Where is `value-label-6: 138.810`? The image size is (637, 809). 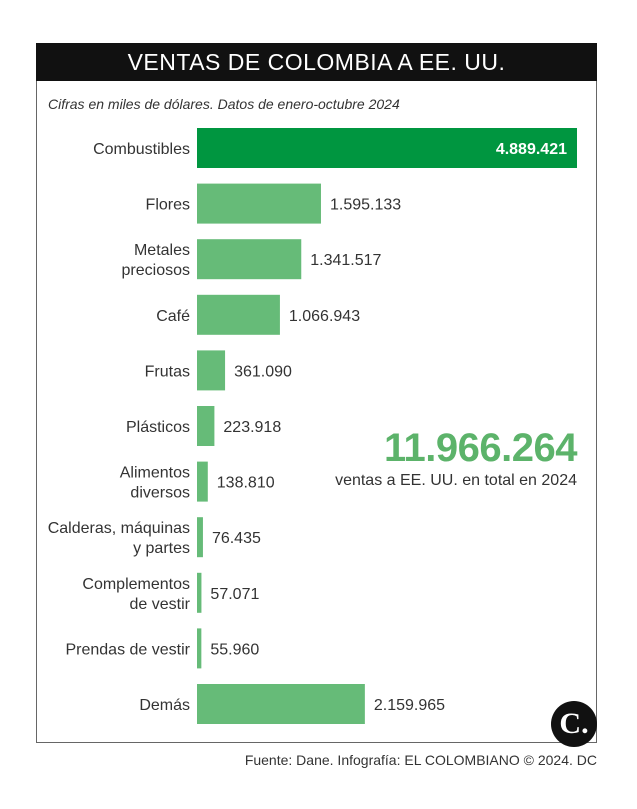
value-label-6: 138.810 is located at coordinates (246, 483).